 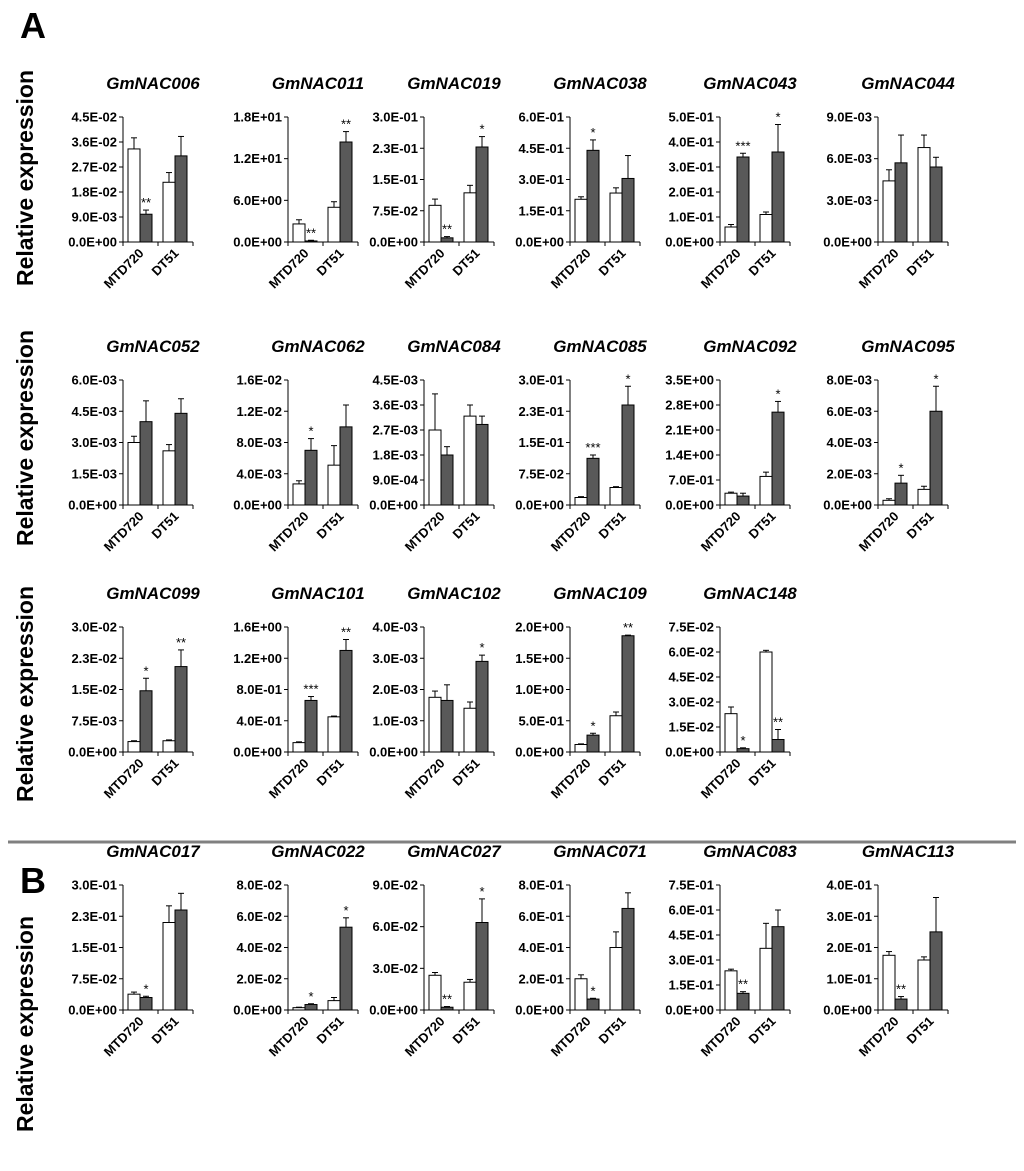 I want to click on y-tick-label: 1.8E+01, so click(x=257, y=117).